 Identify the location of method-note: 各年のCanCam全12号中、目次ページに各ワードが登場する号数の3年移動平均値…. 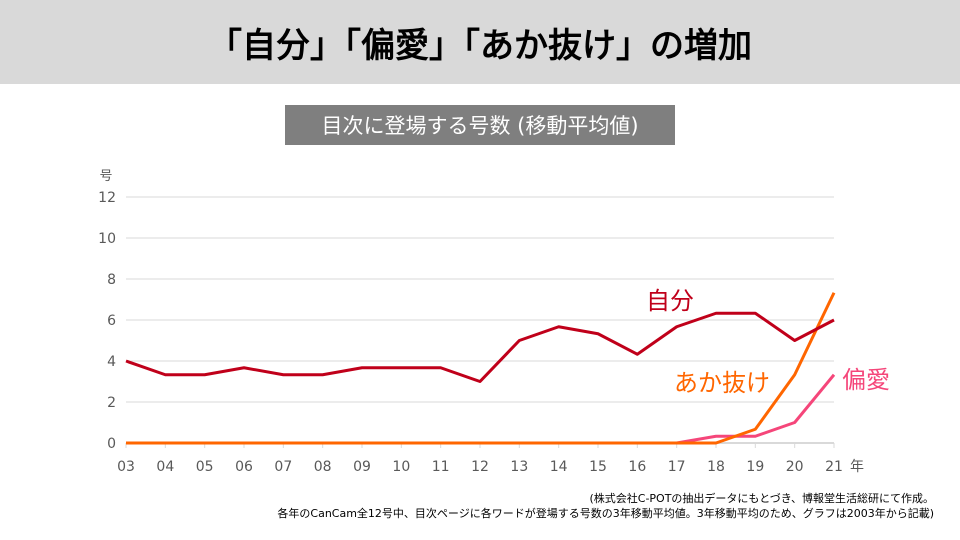
(605, 513).